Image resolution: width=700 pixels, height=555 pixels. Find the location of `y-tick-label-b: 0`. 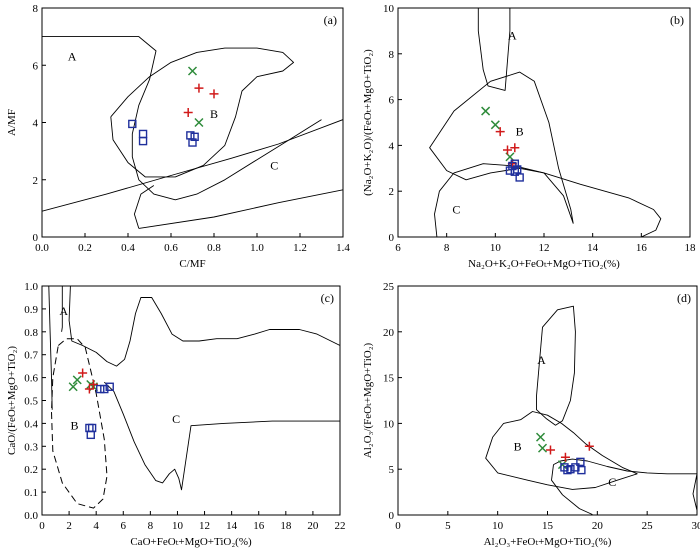

y-tick-label-b: 0 is located at coordinates (392, 238).